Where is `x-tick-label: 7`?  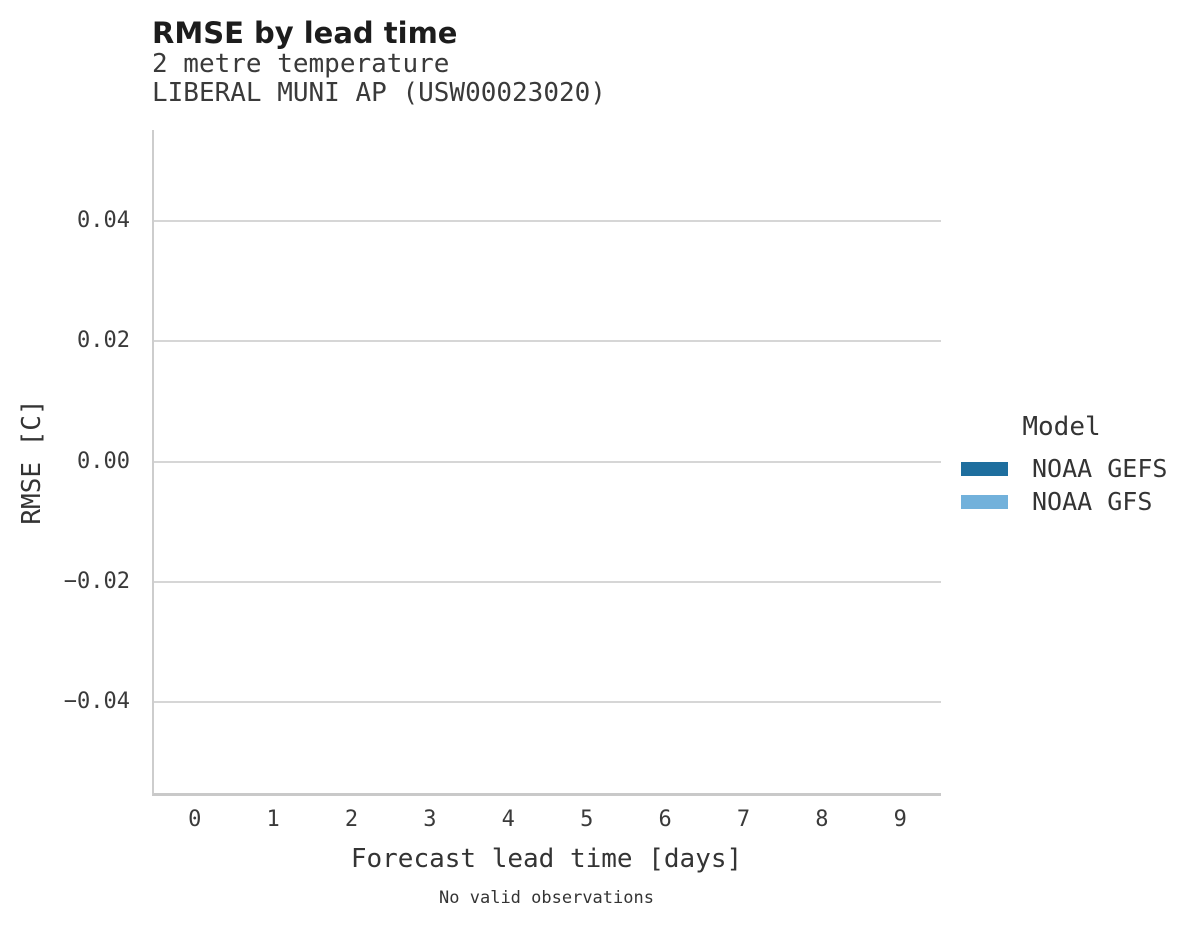 x-tick-label: 7 is located at coordinates (743, 819).